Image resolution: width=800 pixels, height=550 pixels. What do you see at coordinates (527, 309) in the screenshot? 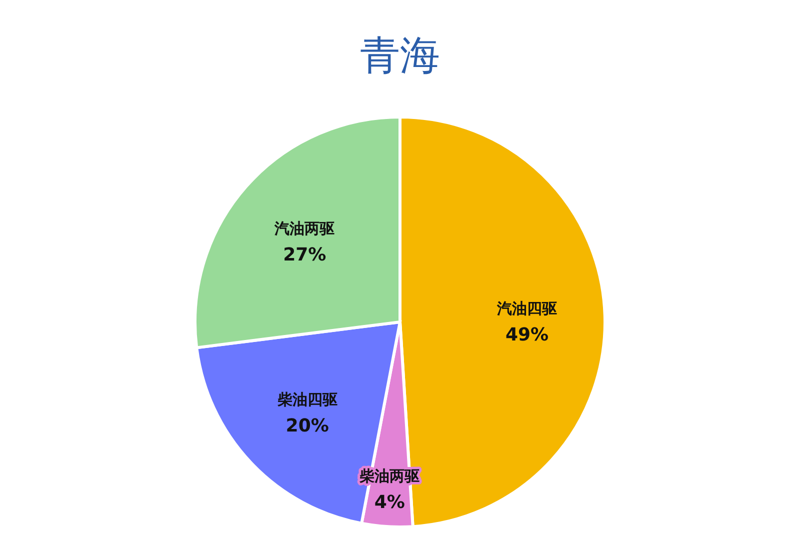
I see `slice-label: 汽油四驱` at bounding box center [527, 309].